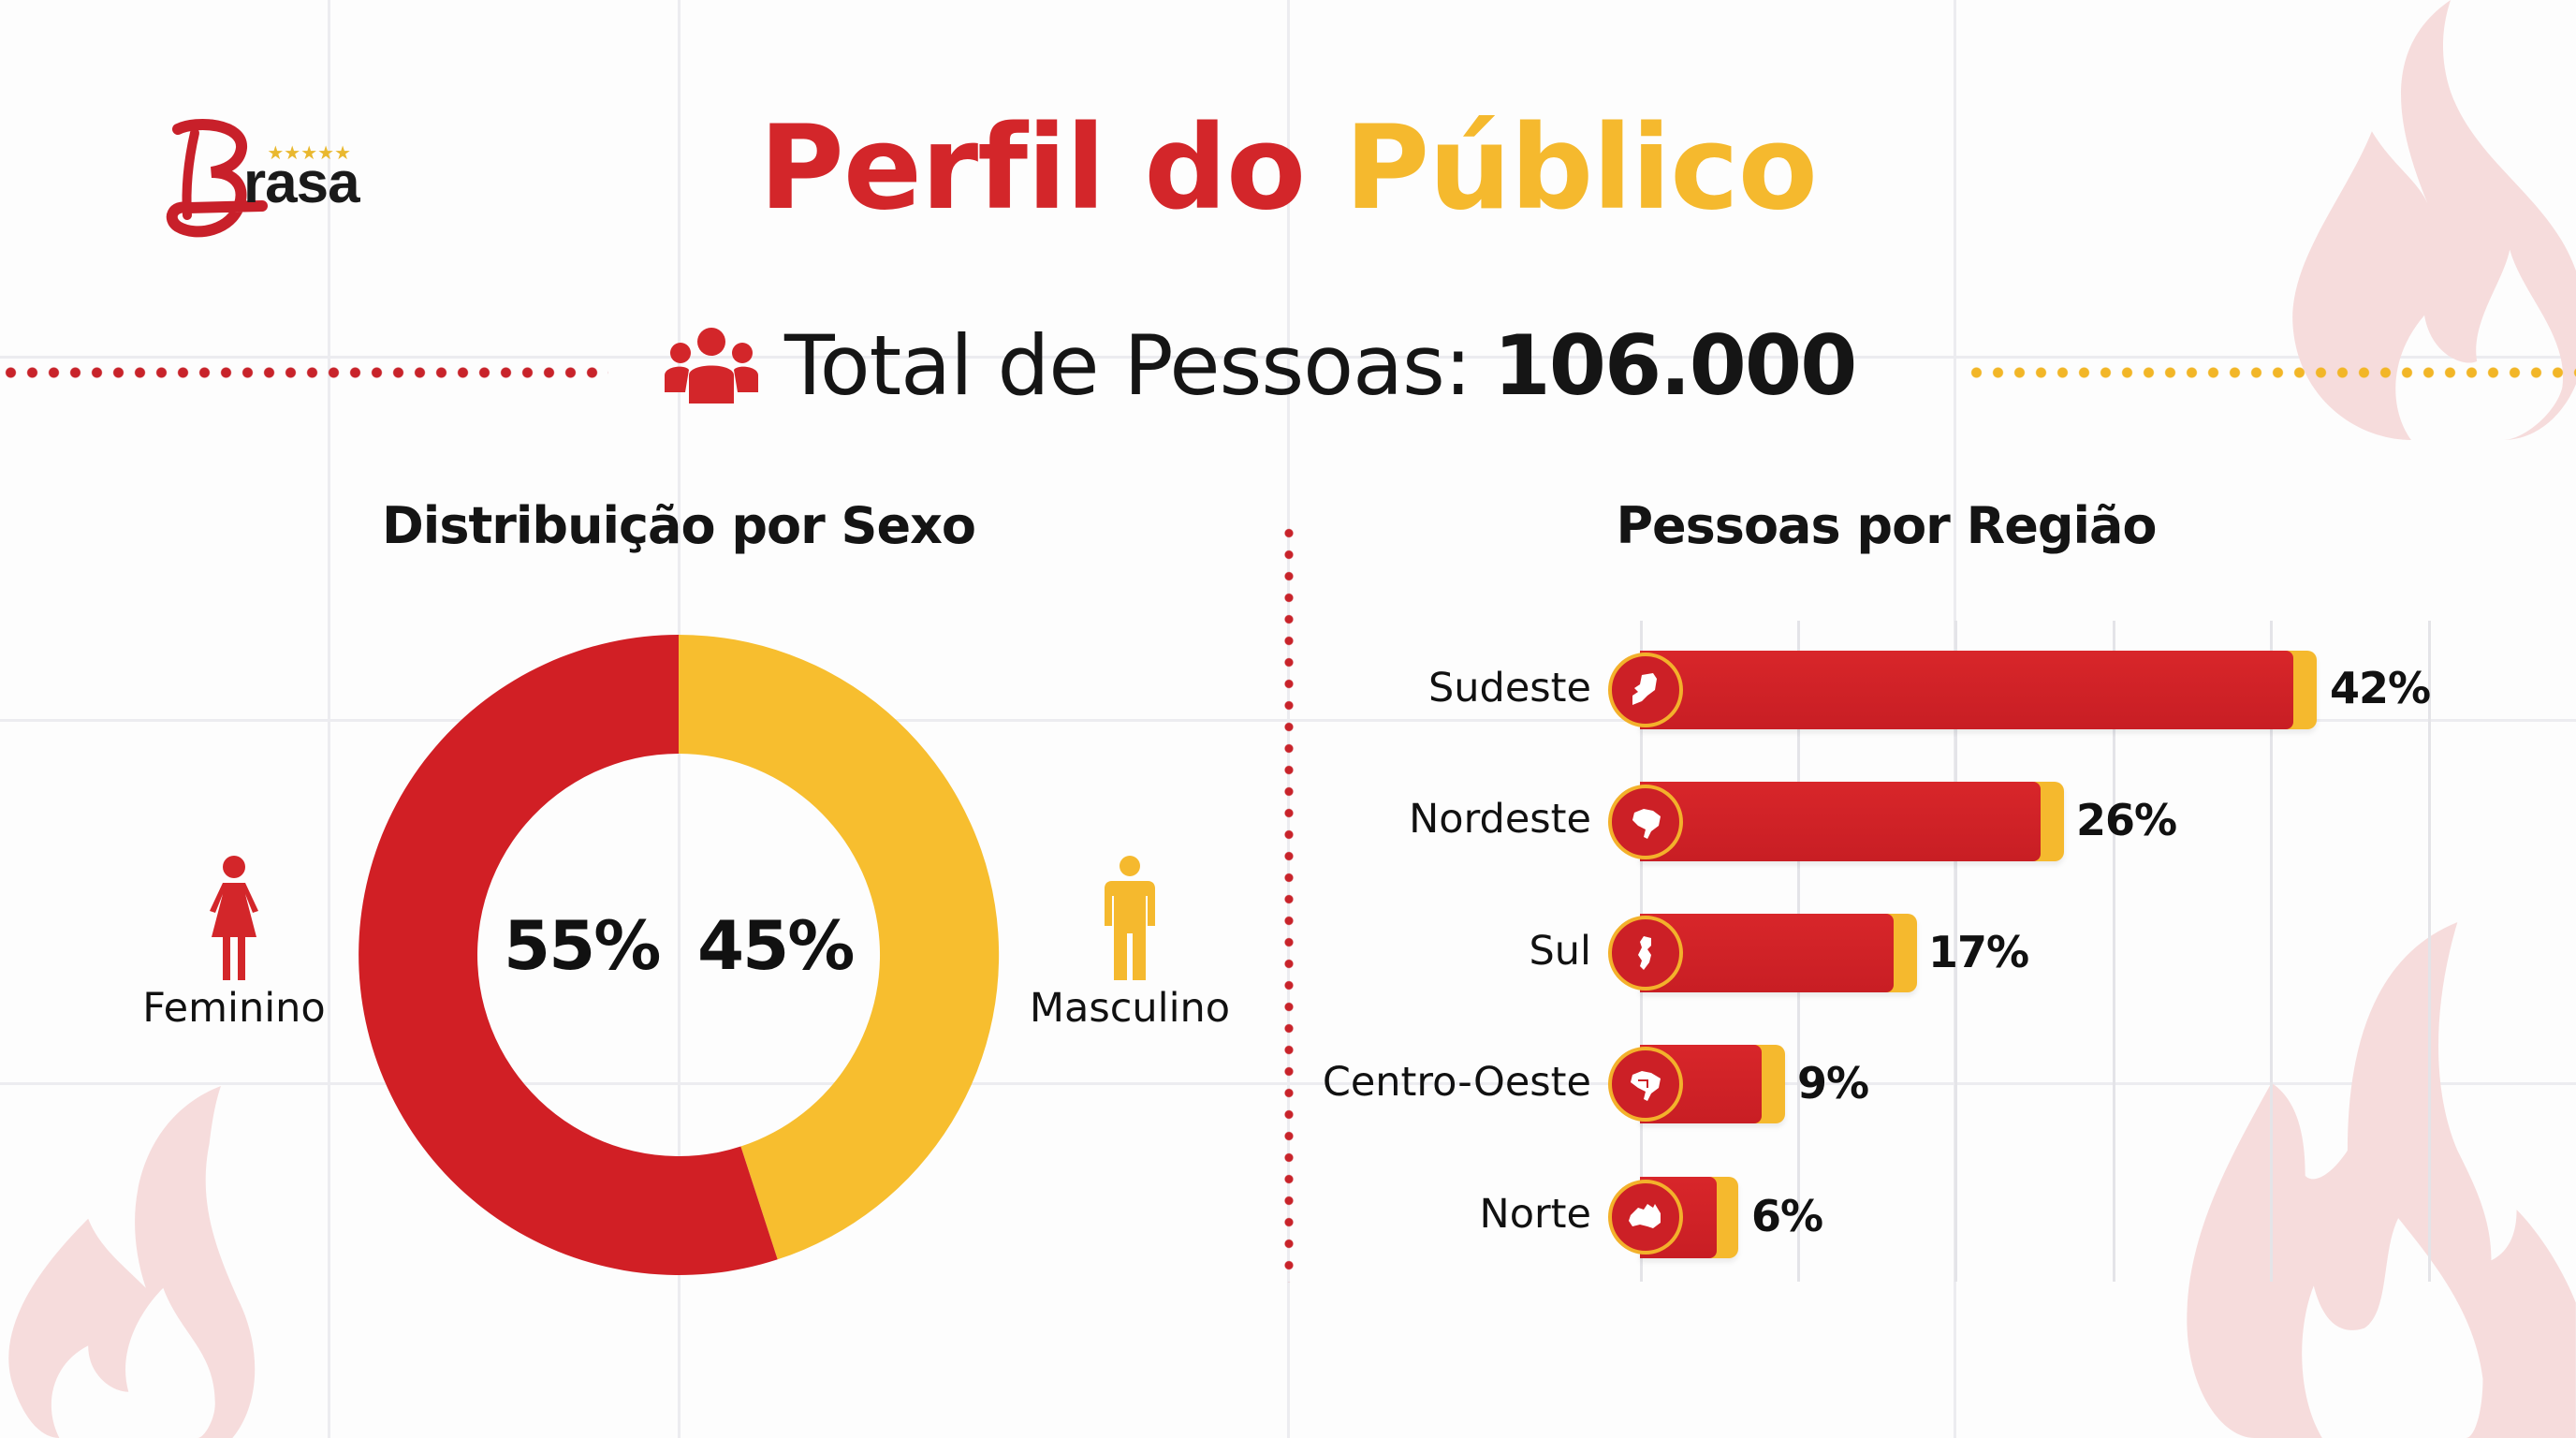  What do you see at coordinates (1130, 918) in the screenshot?
I see `male-icon` at bounding box center [1130, 918].